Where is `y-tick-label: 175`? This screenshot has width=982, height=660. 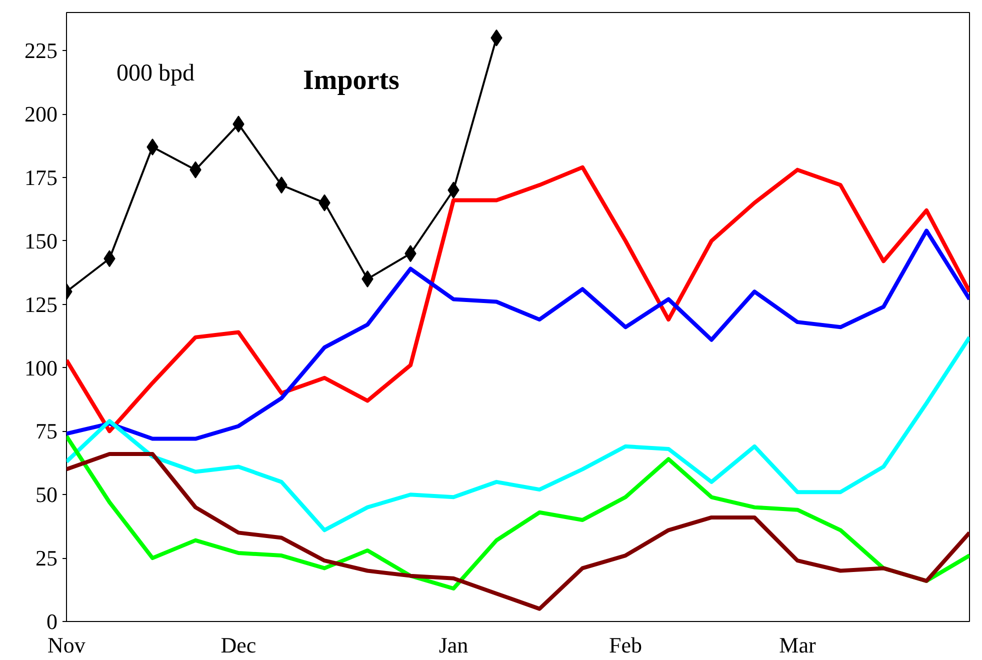 y-tick-label: 175 is located at coordinates (41, 177).